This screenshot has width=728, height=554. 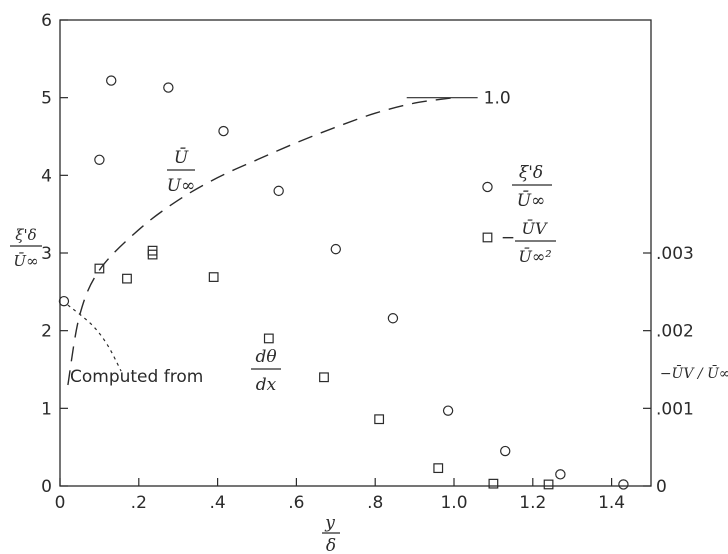 What do you see at coordinates (46, 99) in the screenshot?
I see `y-left-tick-label: 5` at bounding box center [46, 99].